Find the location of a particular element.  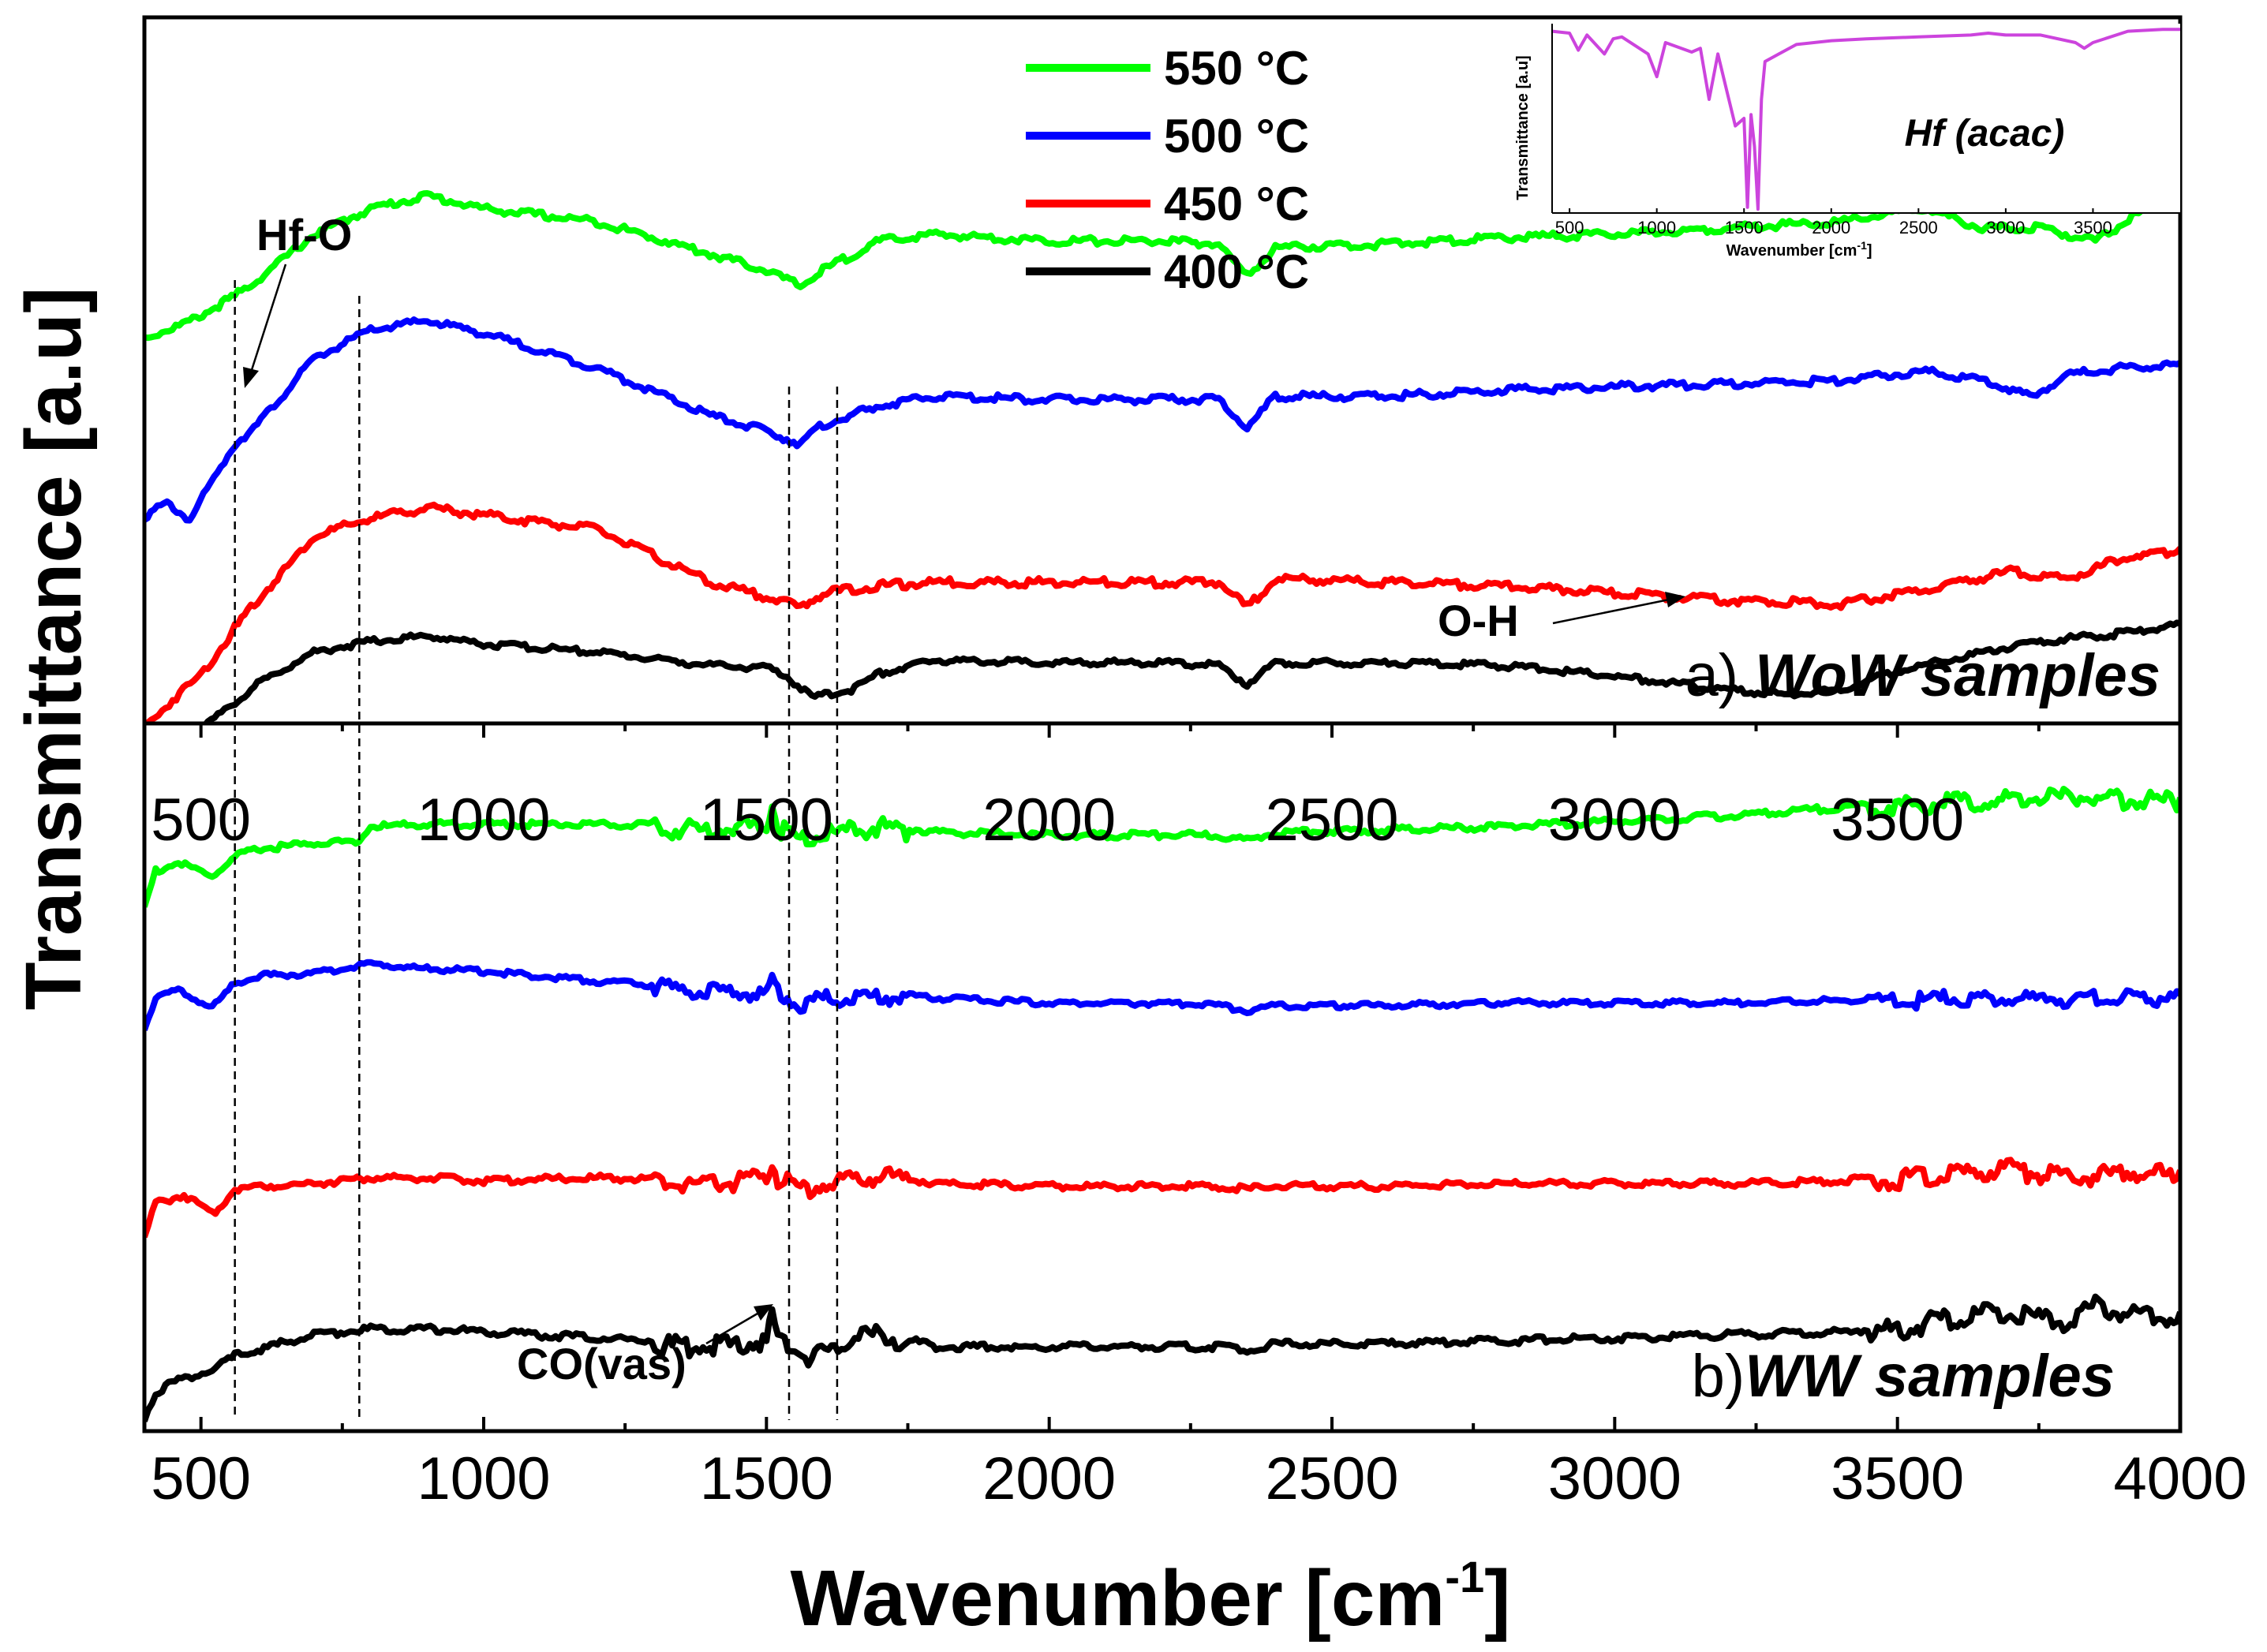

inset-plot is located at coordinates (1865, 119).